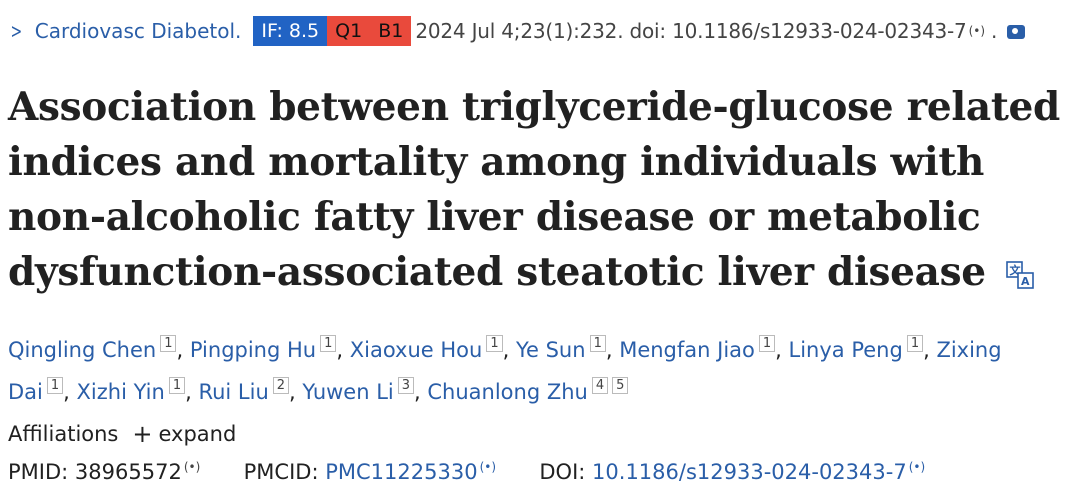  I want to click on impact-factor-badge: IF: 8.5, so click(290, 31).